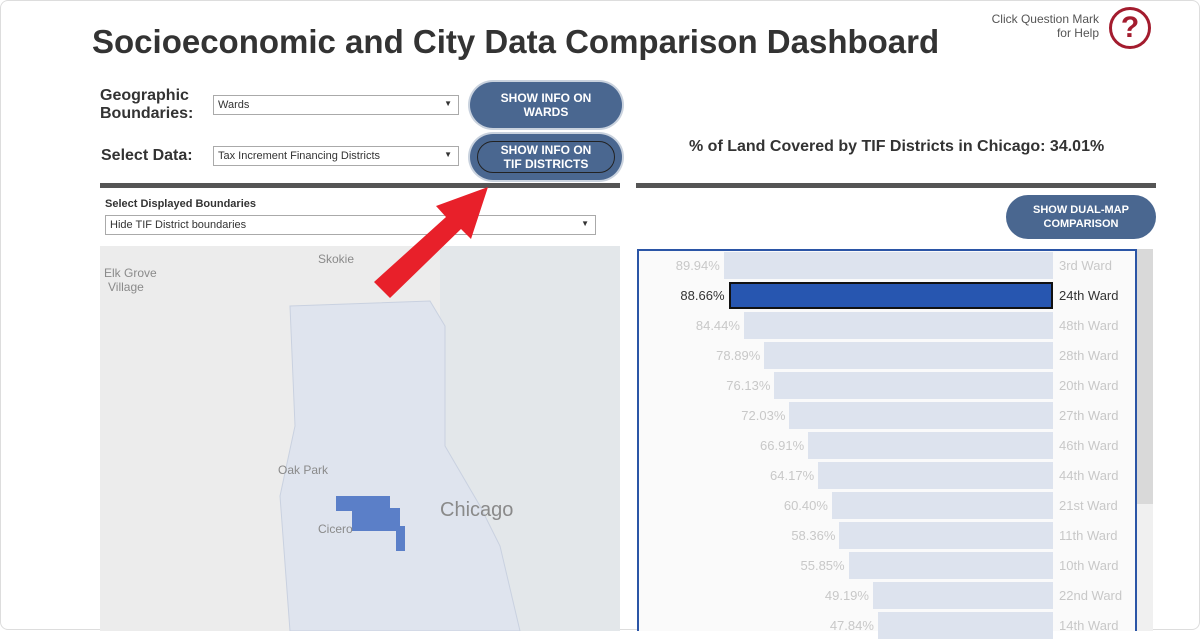 The height and width of the screenshot is (639, 1200). Describe the element at coordinates (130, 273) in the screenshot. I see `map-label-elk-grove: Elk Grove` at that location.